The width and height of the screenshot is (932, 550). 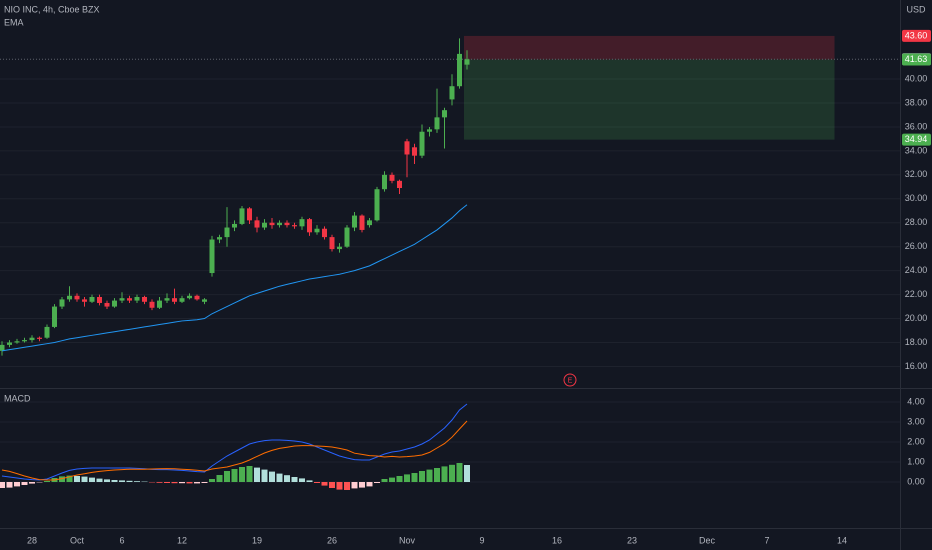 What do you see at coordinates (557, 540) in the screenshot?
I see `x-tick-label: 16` at bounding box center [557, 540].